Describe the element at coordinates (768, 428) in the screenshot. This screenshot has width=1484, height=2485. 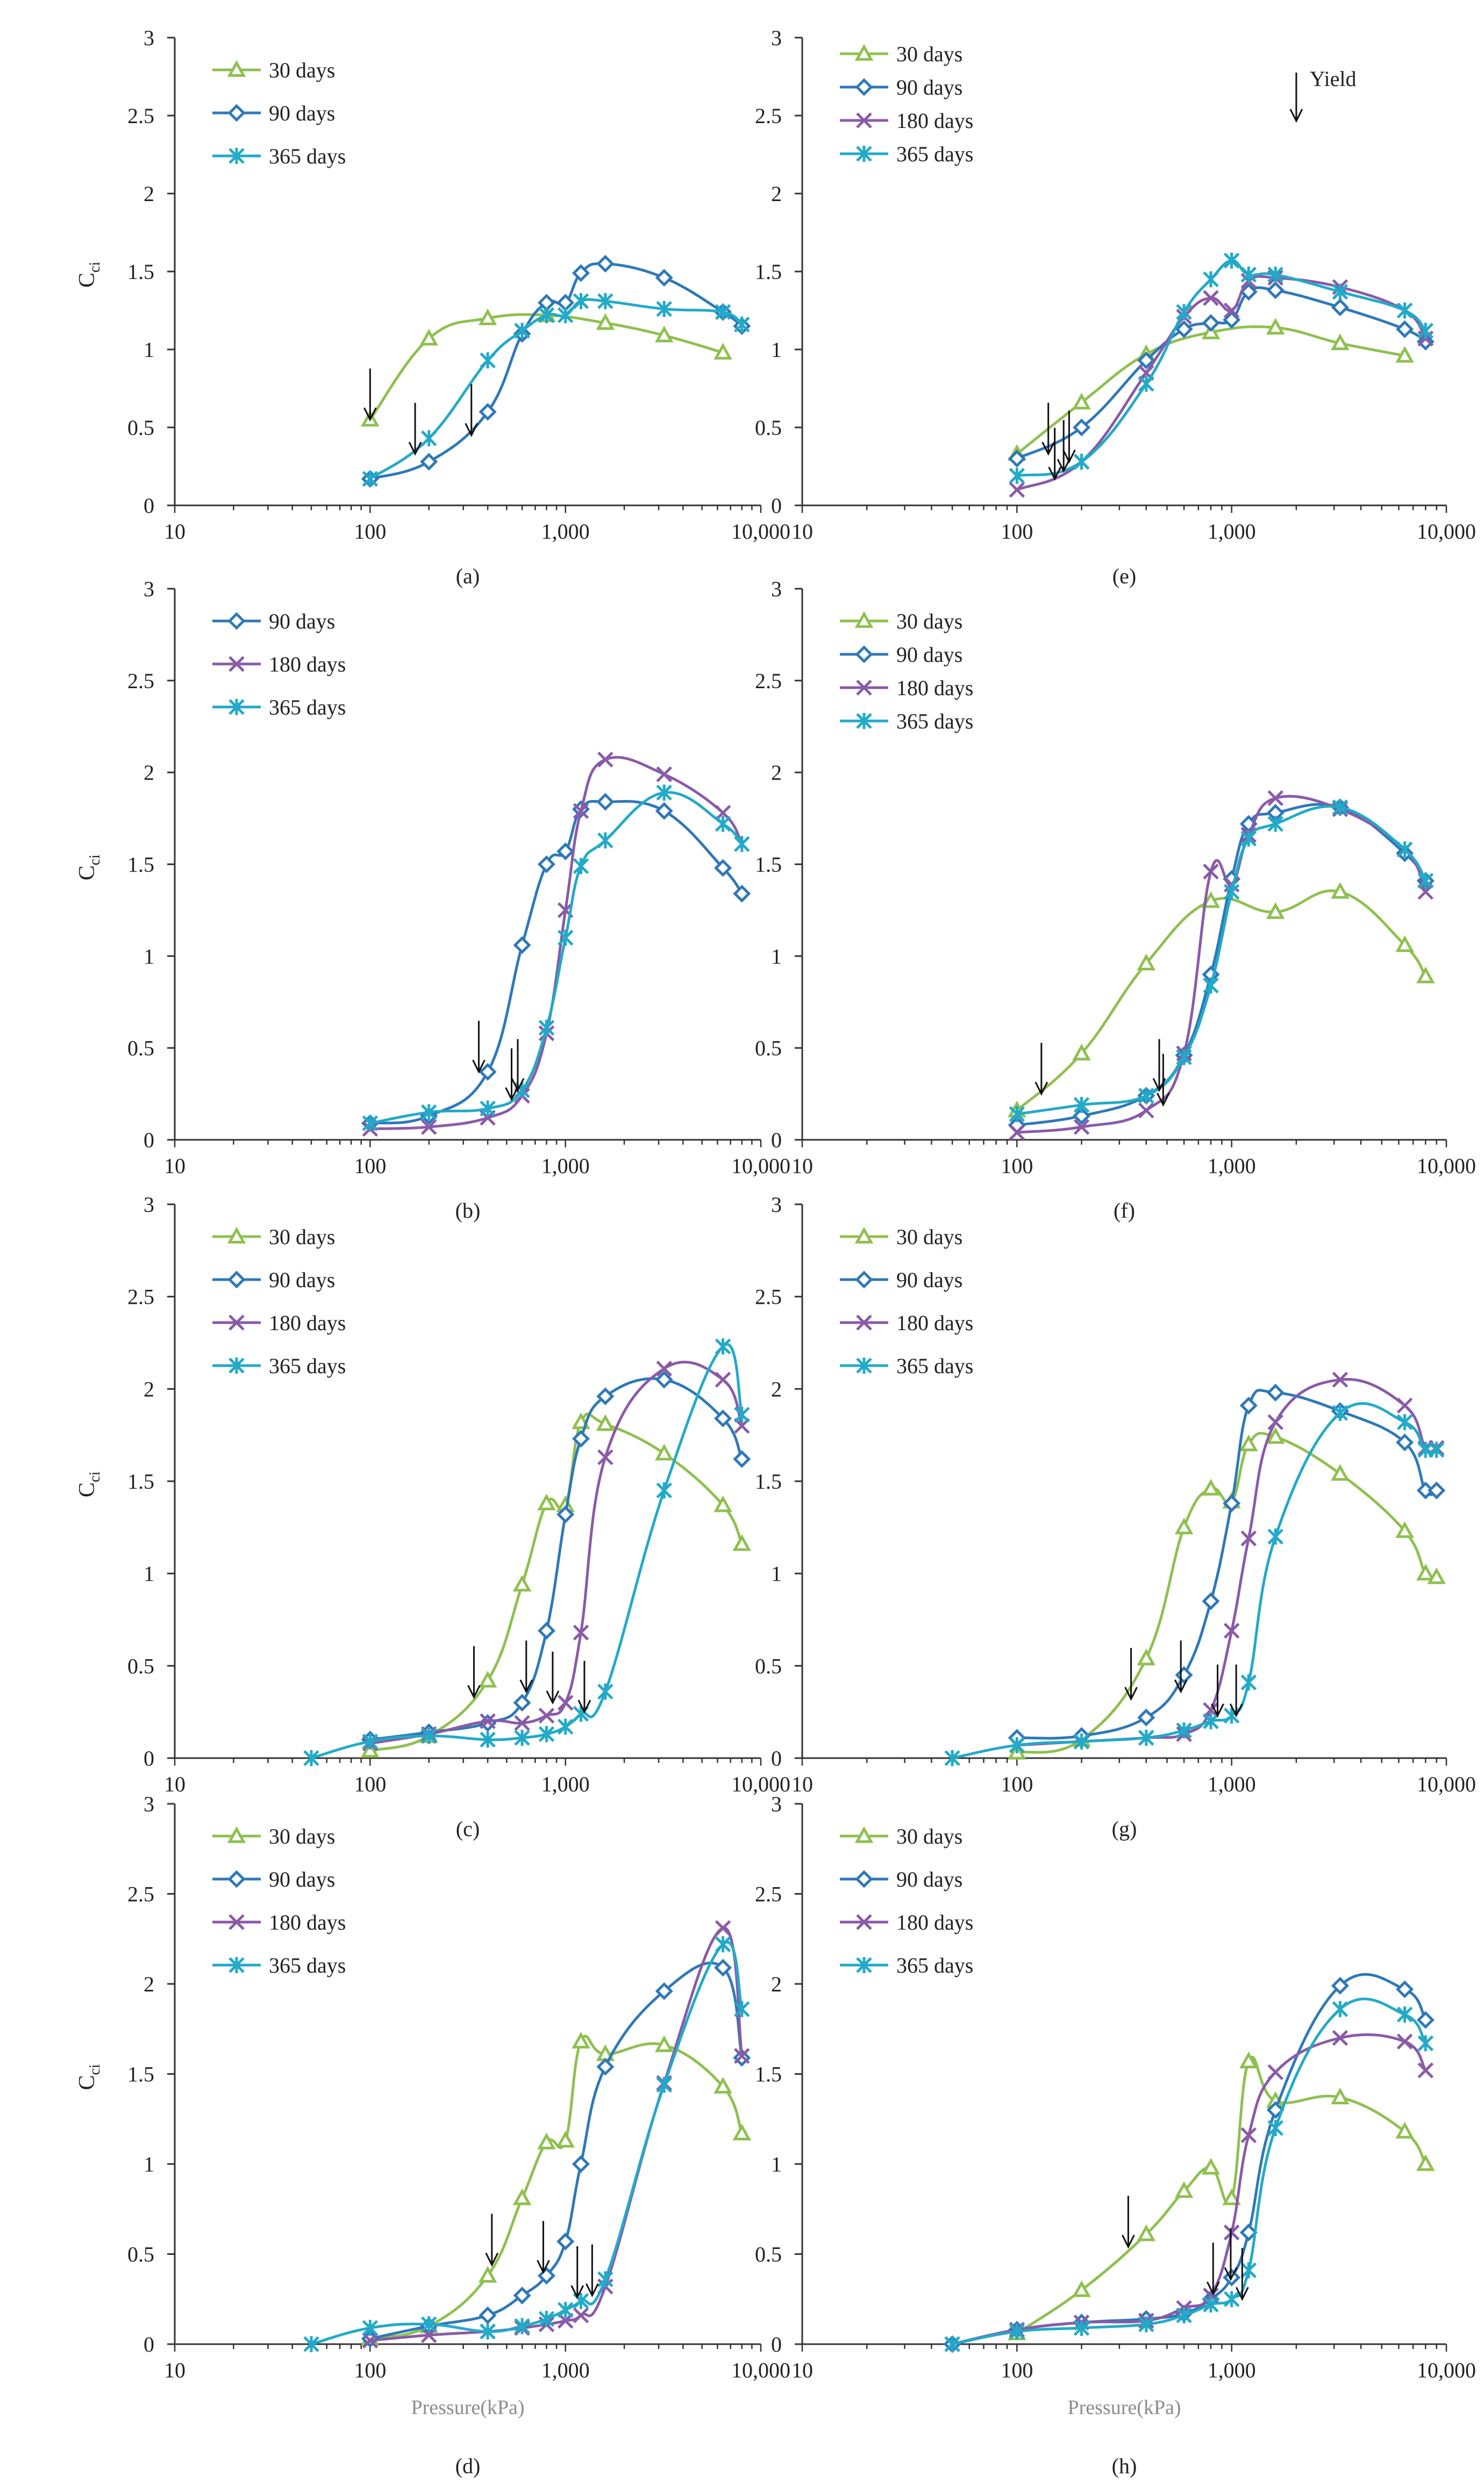
I see `y-tick-label: 0.5` at that location.